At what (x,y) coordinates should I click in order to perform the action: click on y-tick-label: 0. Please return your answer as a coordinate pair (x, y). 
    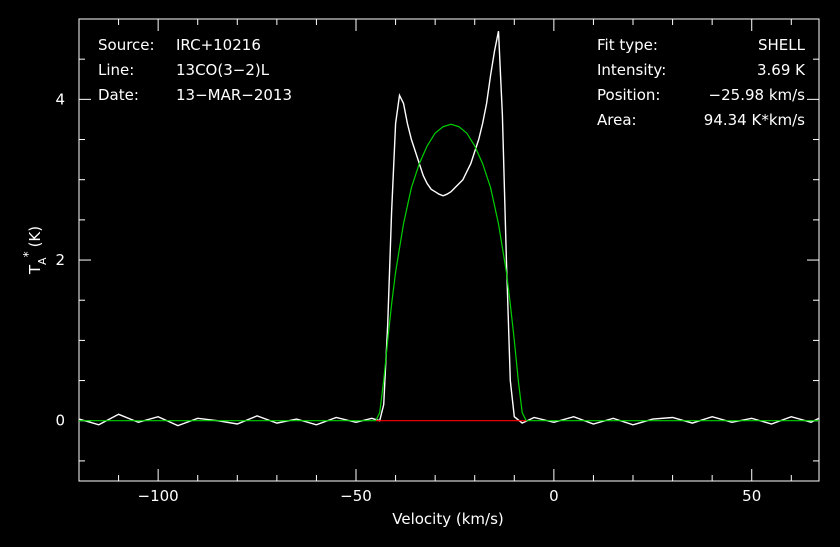
    Looking at the image, I should click on (60, 421).